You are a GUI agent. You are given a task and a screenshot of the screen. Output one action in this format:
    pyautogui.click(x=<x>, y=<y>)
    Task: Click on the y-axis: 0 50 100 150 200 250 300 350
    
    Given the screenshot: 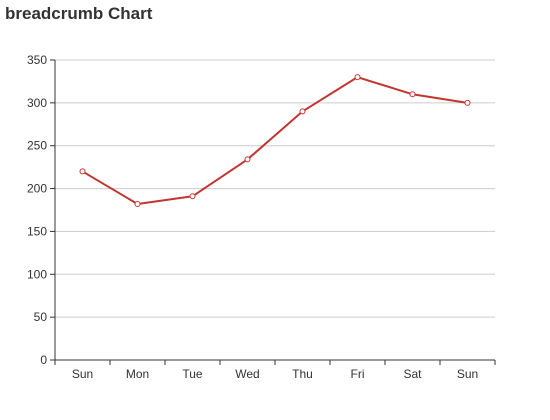 What is the action you would take?
    pyautogui.click(x=41, y=210)
    